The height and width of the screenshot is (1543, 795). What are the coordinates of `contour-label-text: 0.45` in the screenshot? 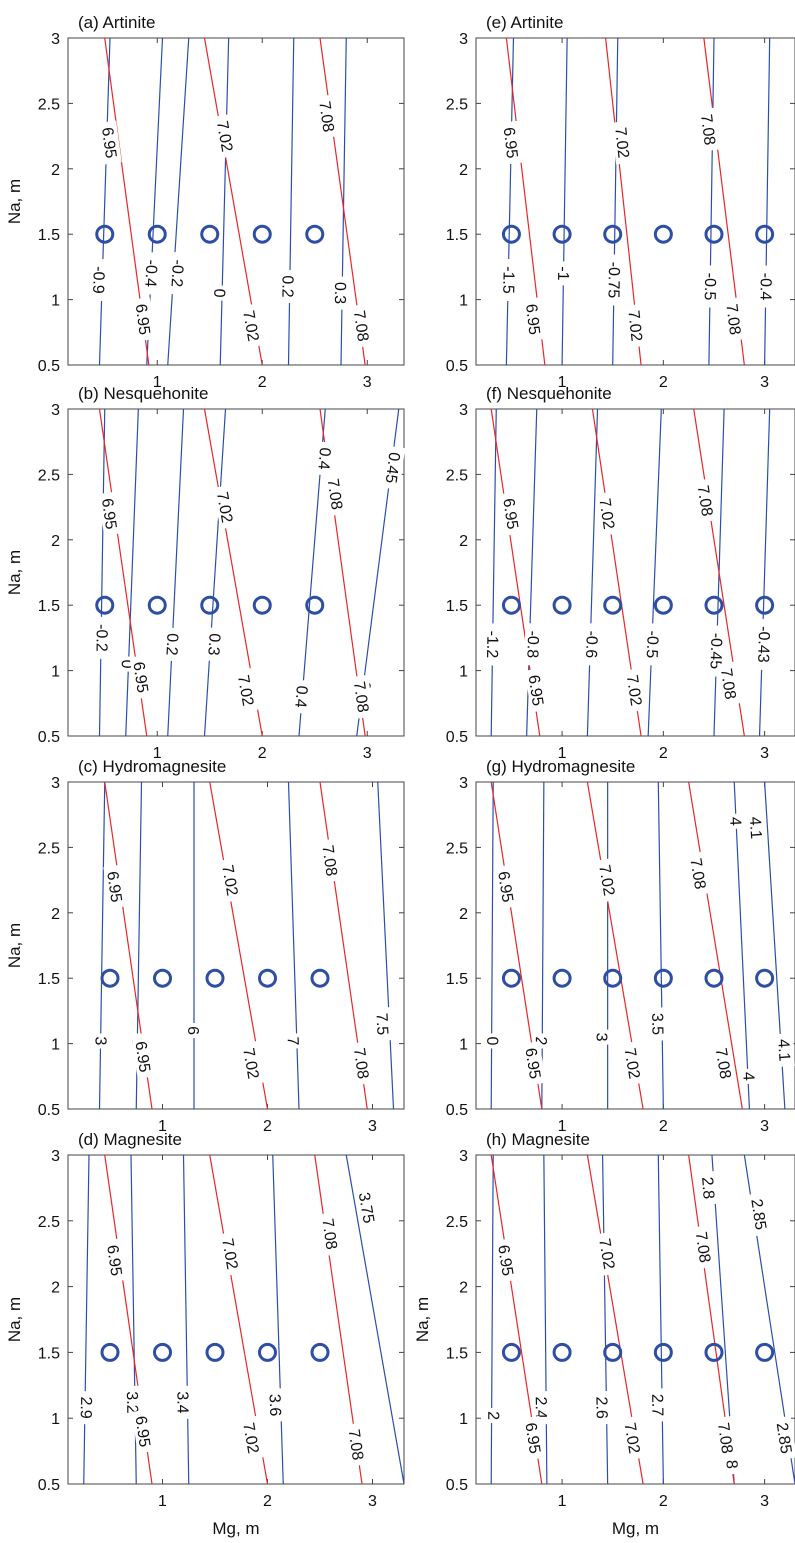 It's located at (392, 467).